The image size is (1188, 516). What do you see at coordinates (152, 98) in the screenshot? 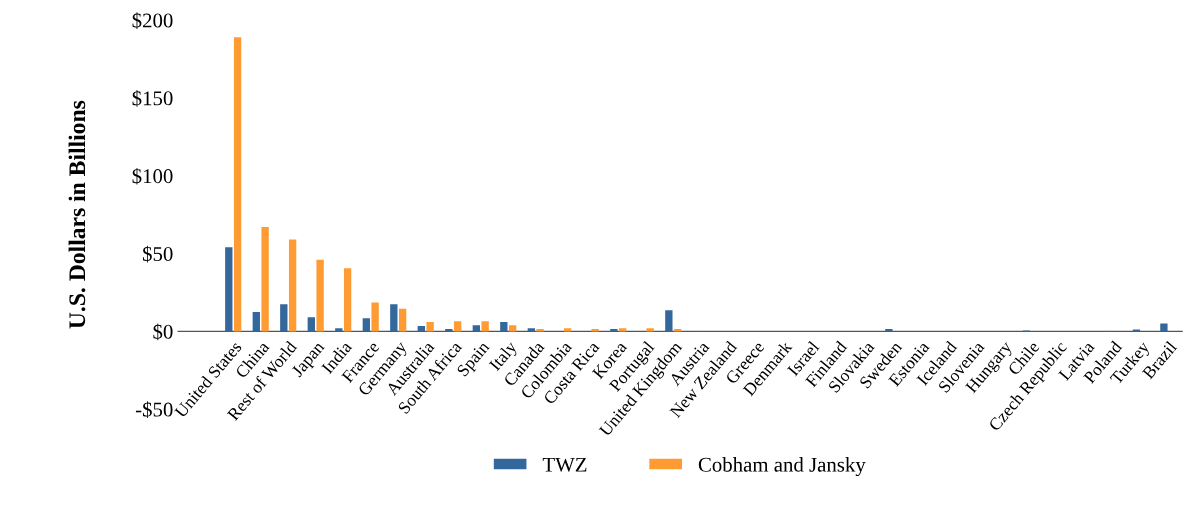
I see `y-tick-label: $150` at bounding box center [152, 98].